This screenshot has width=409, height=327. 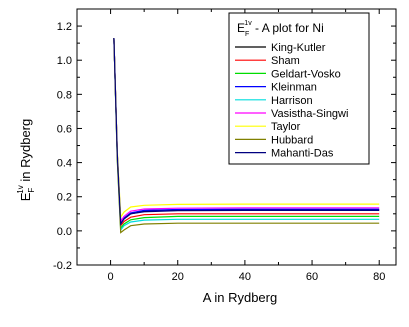 What do you see at coordinates (306, 74) in the screenshot?
I see `legend-label: Geldart-Vosko` at bounding box center [306, 74].